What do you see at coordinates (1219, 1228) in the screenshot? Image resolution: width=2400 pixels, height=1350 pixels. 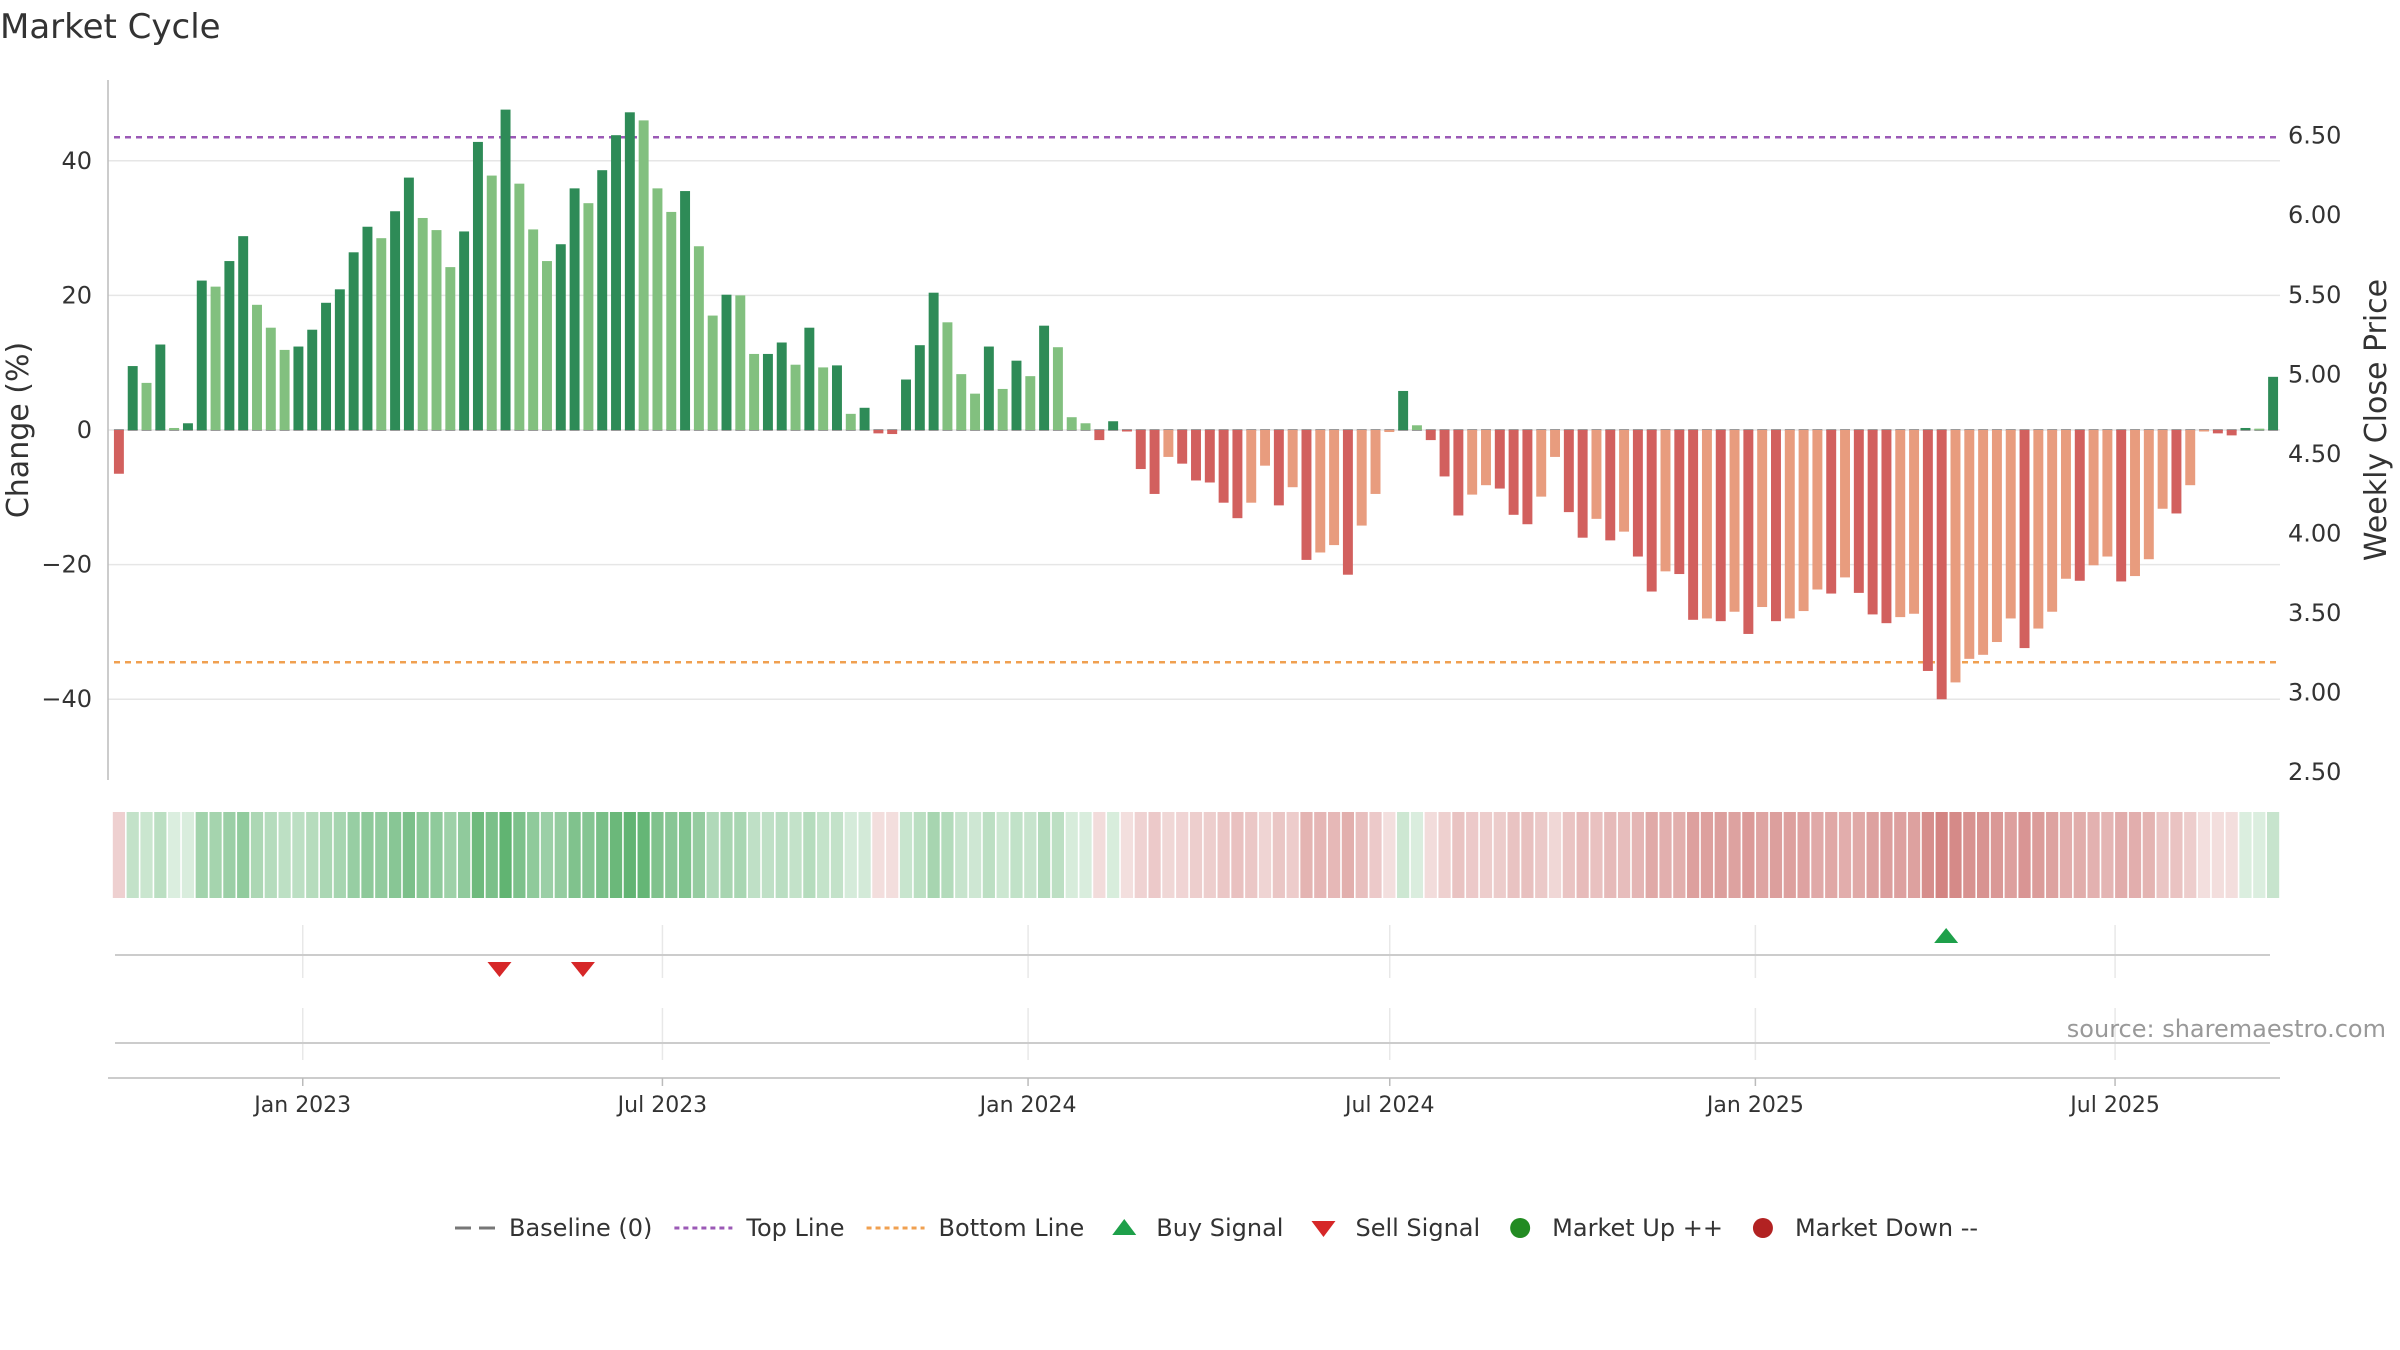 I see `legend-label: Buy Signal` at bounding box center [1219, 1228].